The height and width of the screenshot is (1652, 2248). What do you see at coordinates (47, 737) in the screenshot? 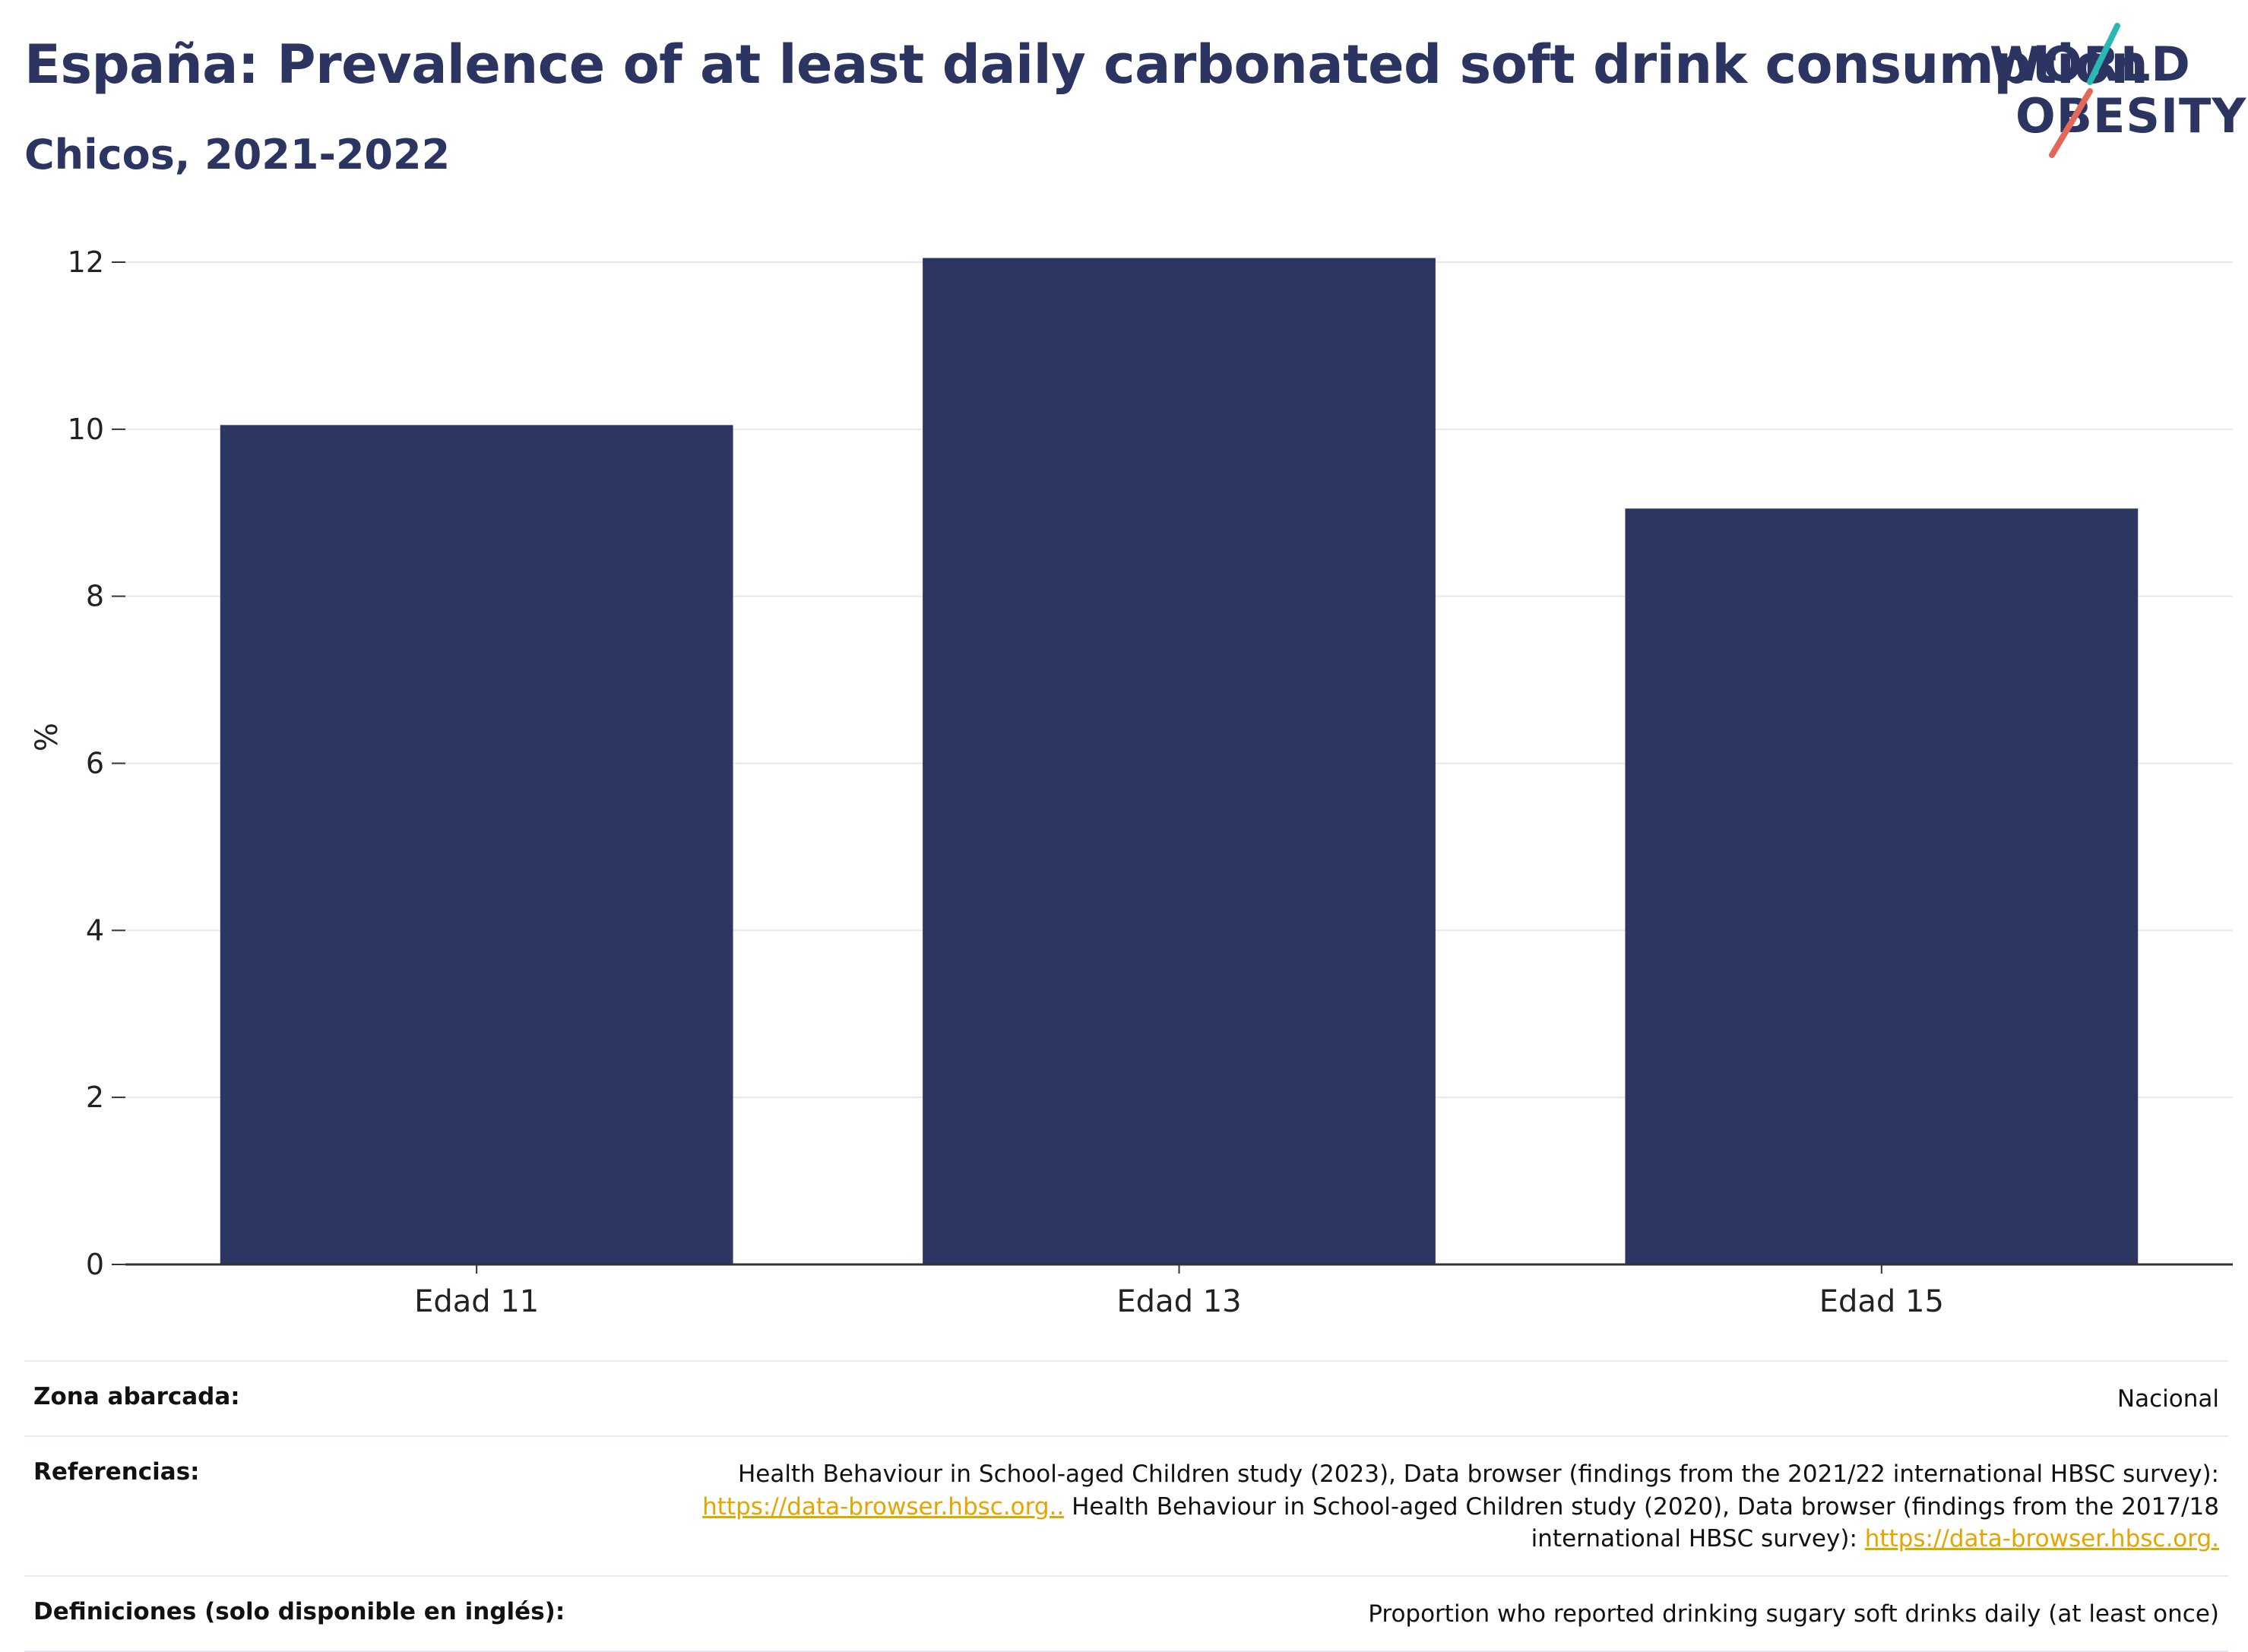
I see `y-axis-label: %` at bounding box center [47, 737].